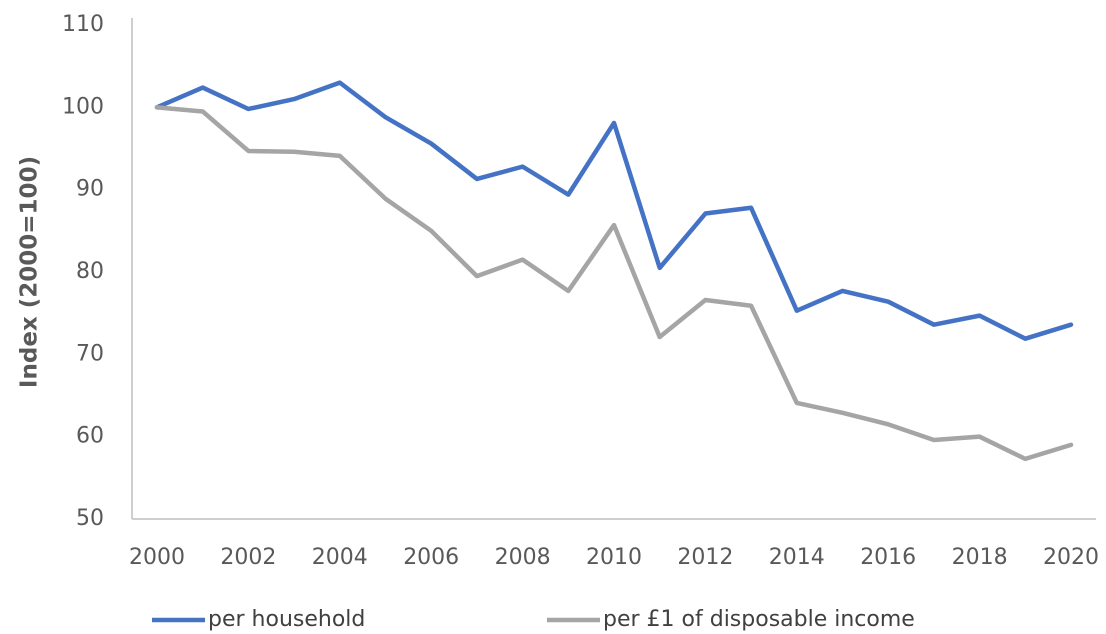 This screenshot has height=634, width=1106. Describe the element at coordinates (83, 106) in the screenshot. I see `y-tick-label: 100` at that location.